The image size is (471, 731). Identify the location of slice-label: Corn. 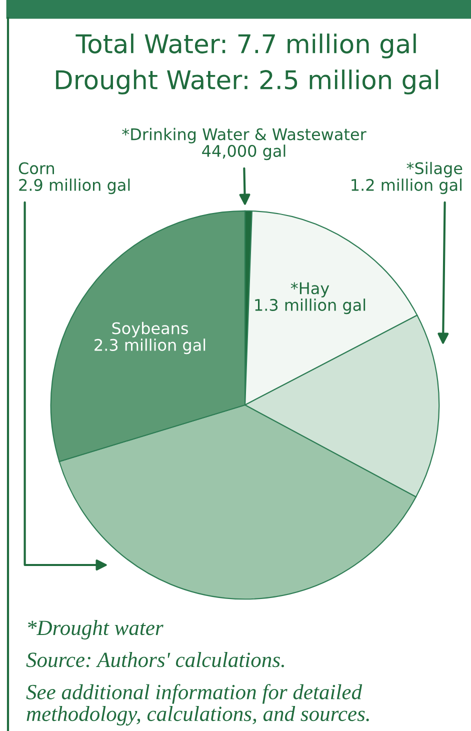
(36, 168).